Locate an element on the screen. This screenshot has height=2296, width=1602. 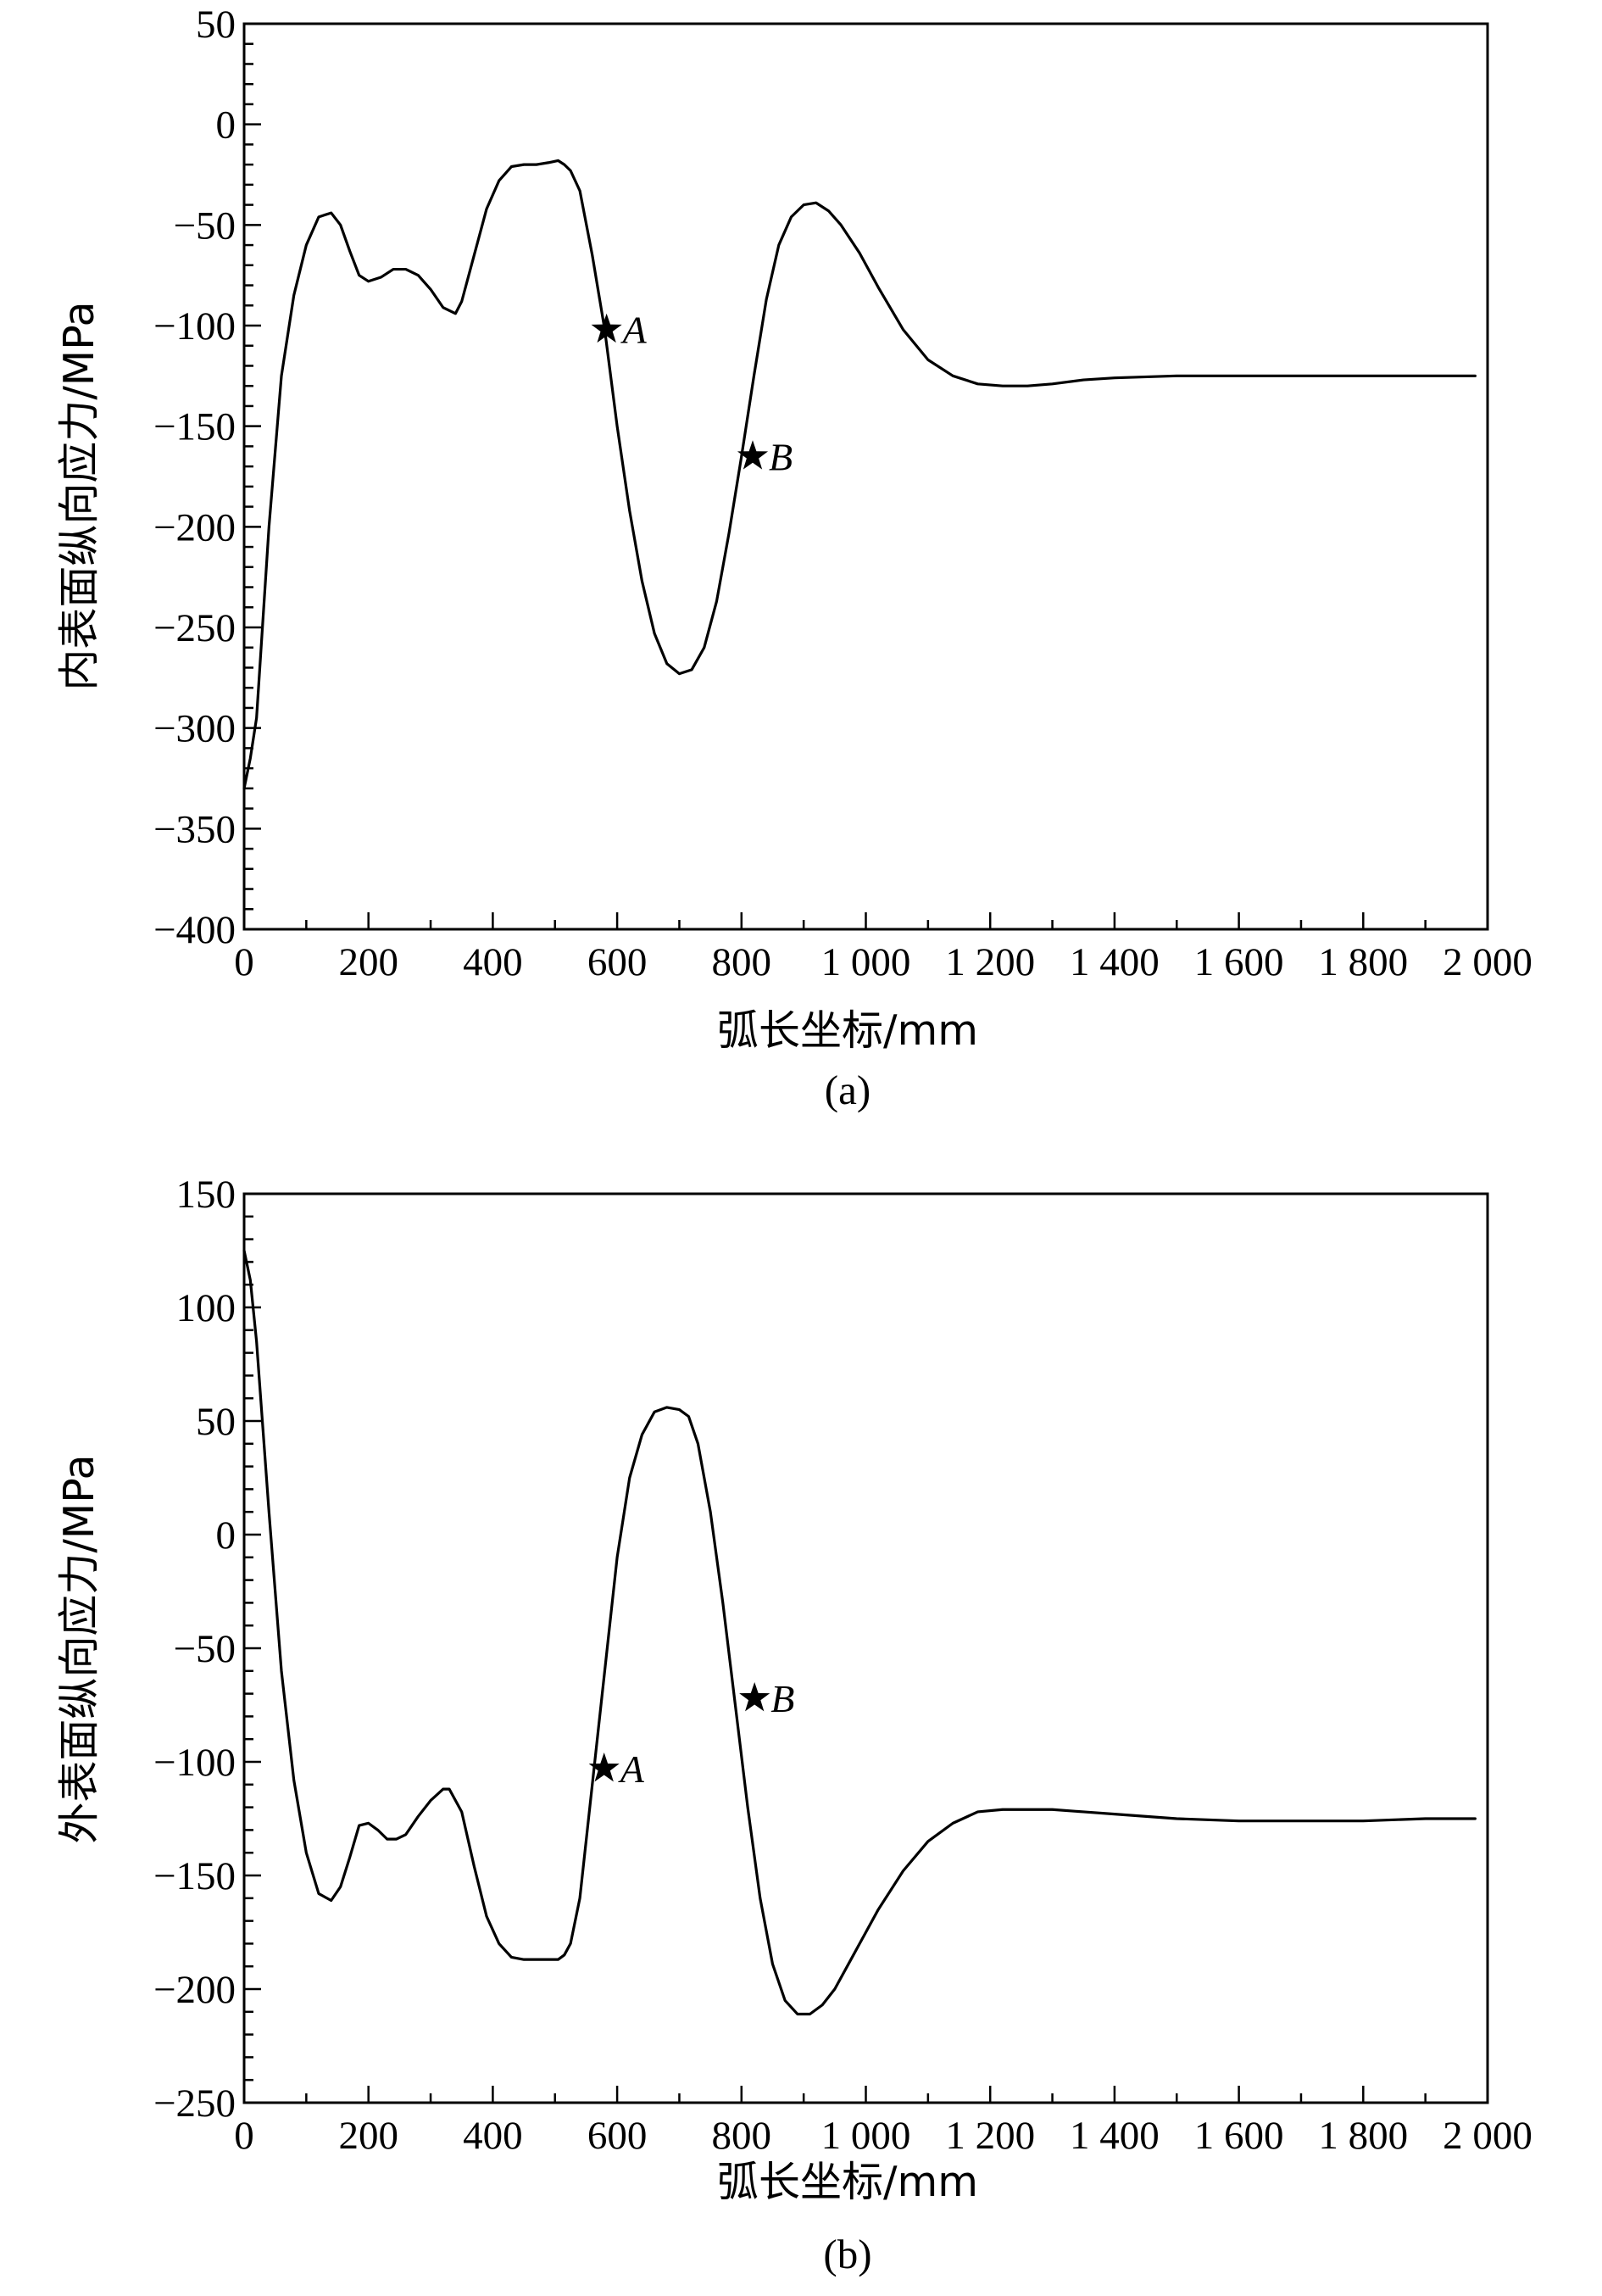
chart-a-x-tick-label: 0 is located at coordinates (244, 962).